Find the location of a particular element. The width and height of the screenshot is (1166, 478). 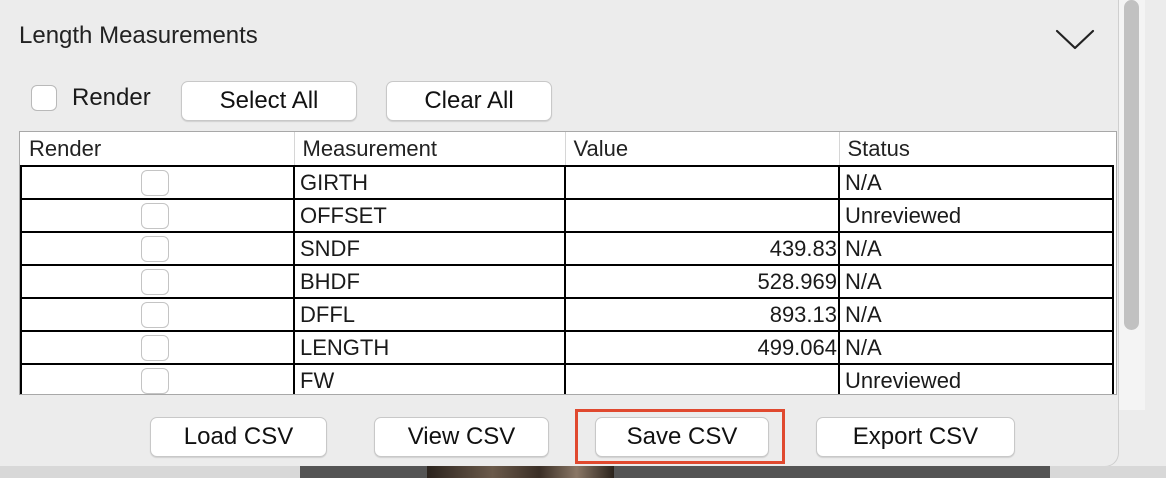

column-header-render: Render is located at coordinates (158, 149).